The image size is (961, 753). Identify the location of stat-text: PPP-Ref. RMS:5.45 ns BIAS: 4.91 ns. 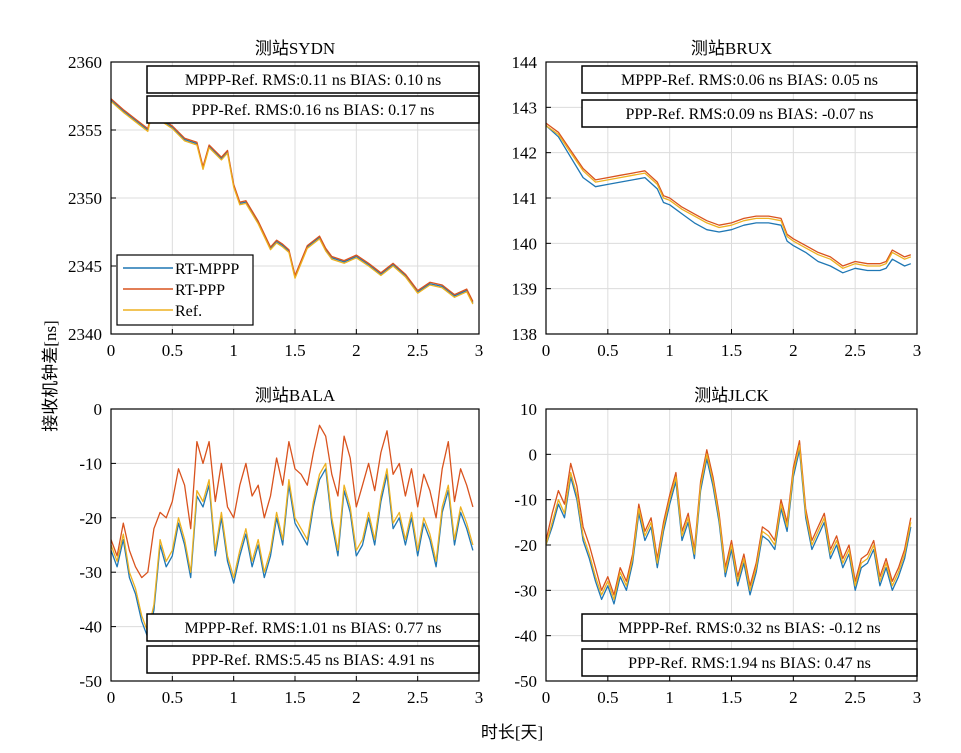
(313, 660).